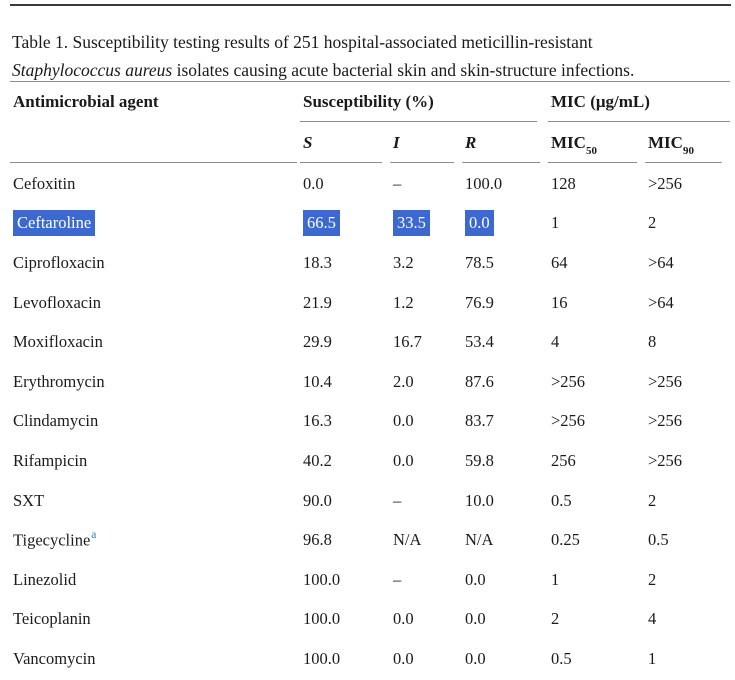 This screenshot has width=735, height=680. Describe the element at coordinates (370, 145) in the screenshot. I see `subheader-row: S I R MIC50 MIC90` at that location.